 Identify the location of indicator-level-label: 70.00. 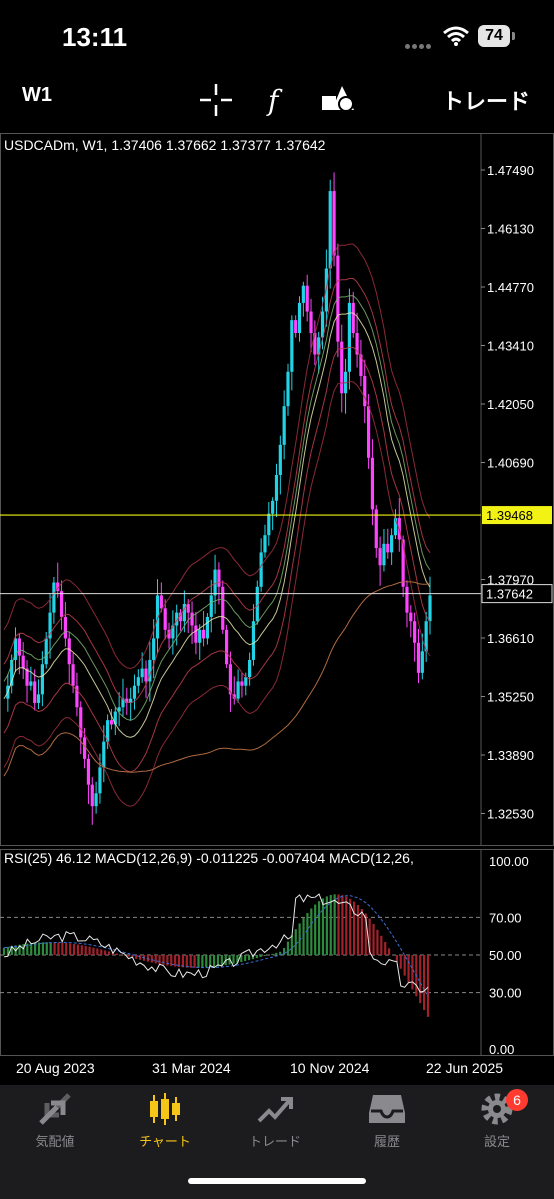
(505, 917).